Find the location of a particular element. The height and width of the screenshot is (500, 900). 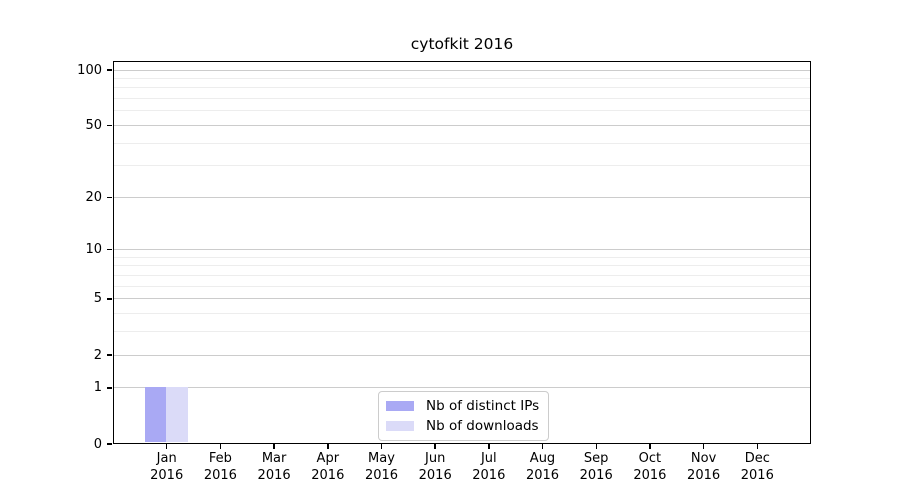

x-tick-label: Mar 2016 is located at coordinates (274, 467).